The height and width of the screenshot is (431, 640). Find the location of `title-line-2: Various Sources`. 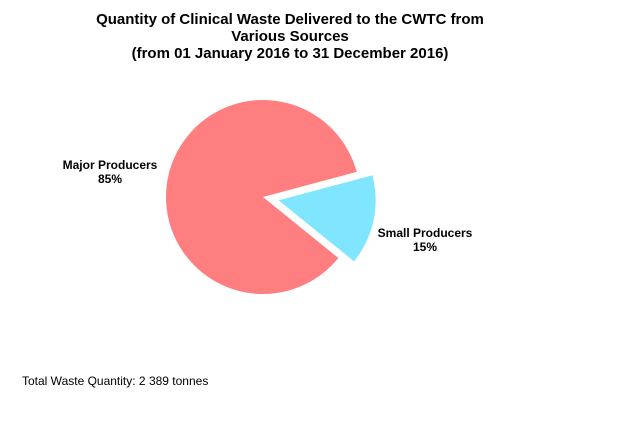

title-line-2: Various Sources is located at coordinates (290, 36).